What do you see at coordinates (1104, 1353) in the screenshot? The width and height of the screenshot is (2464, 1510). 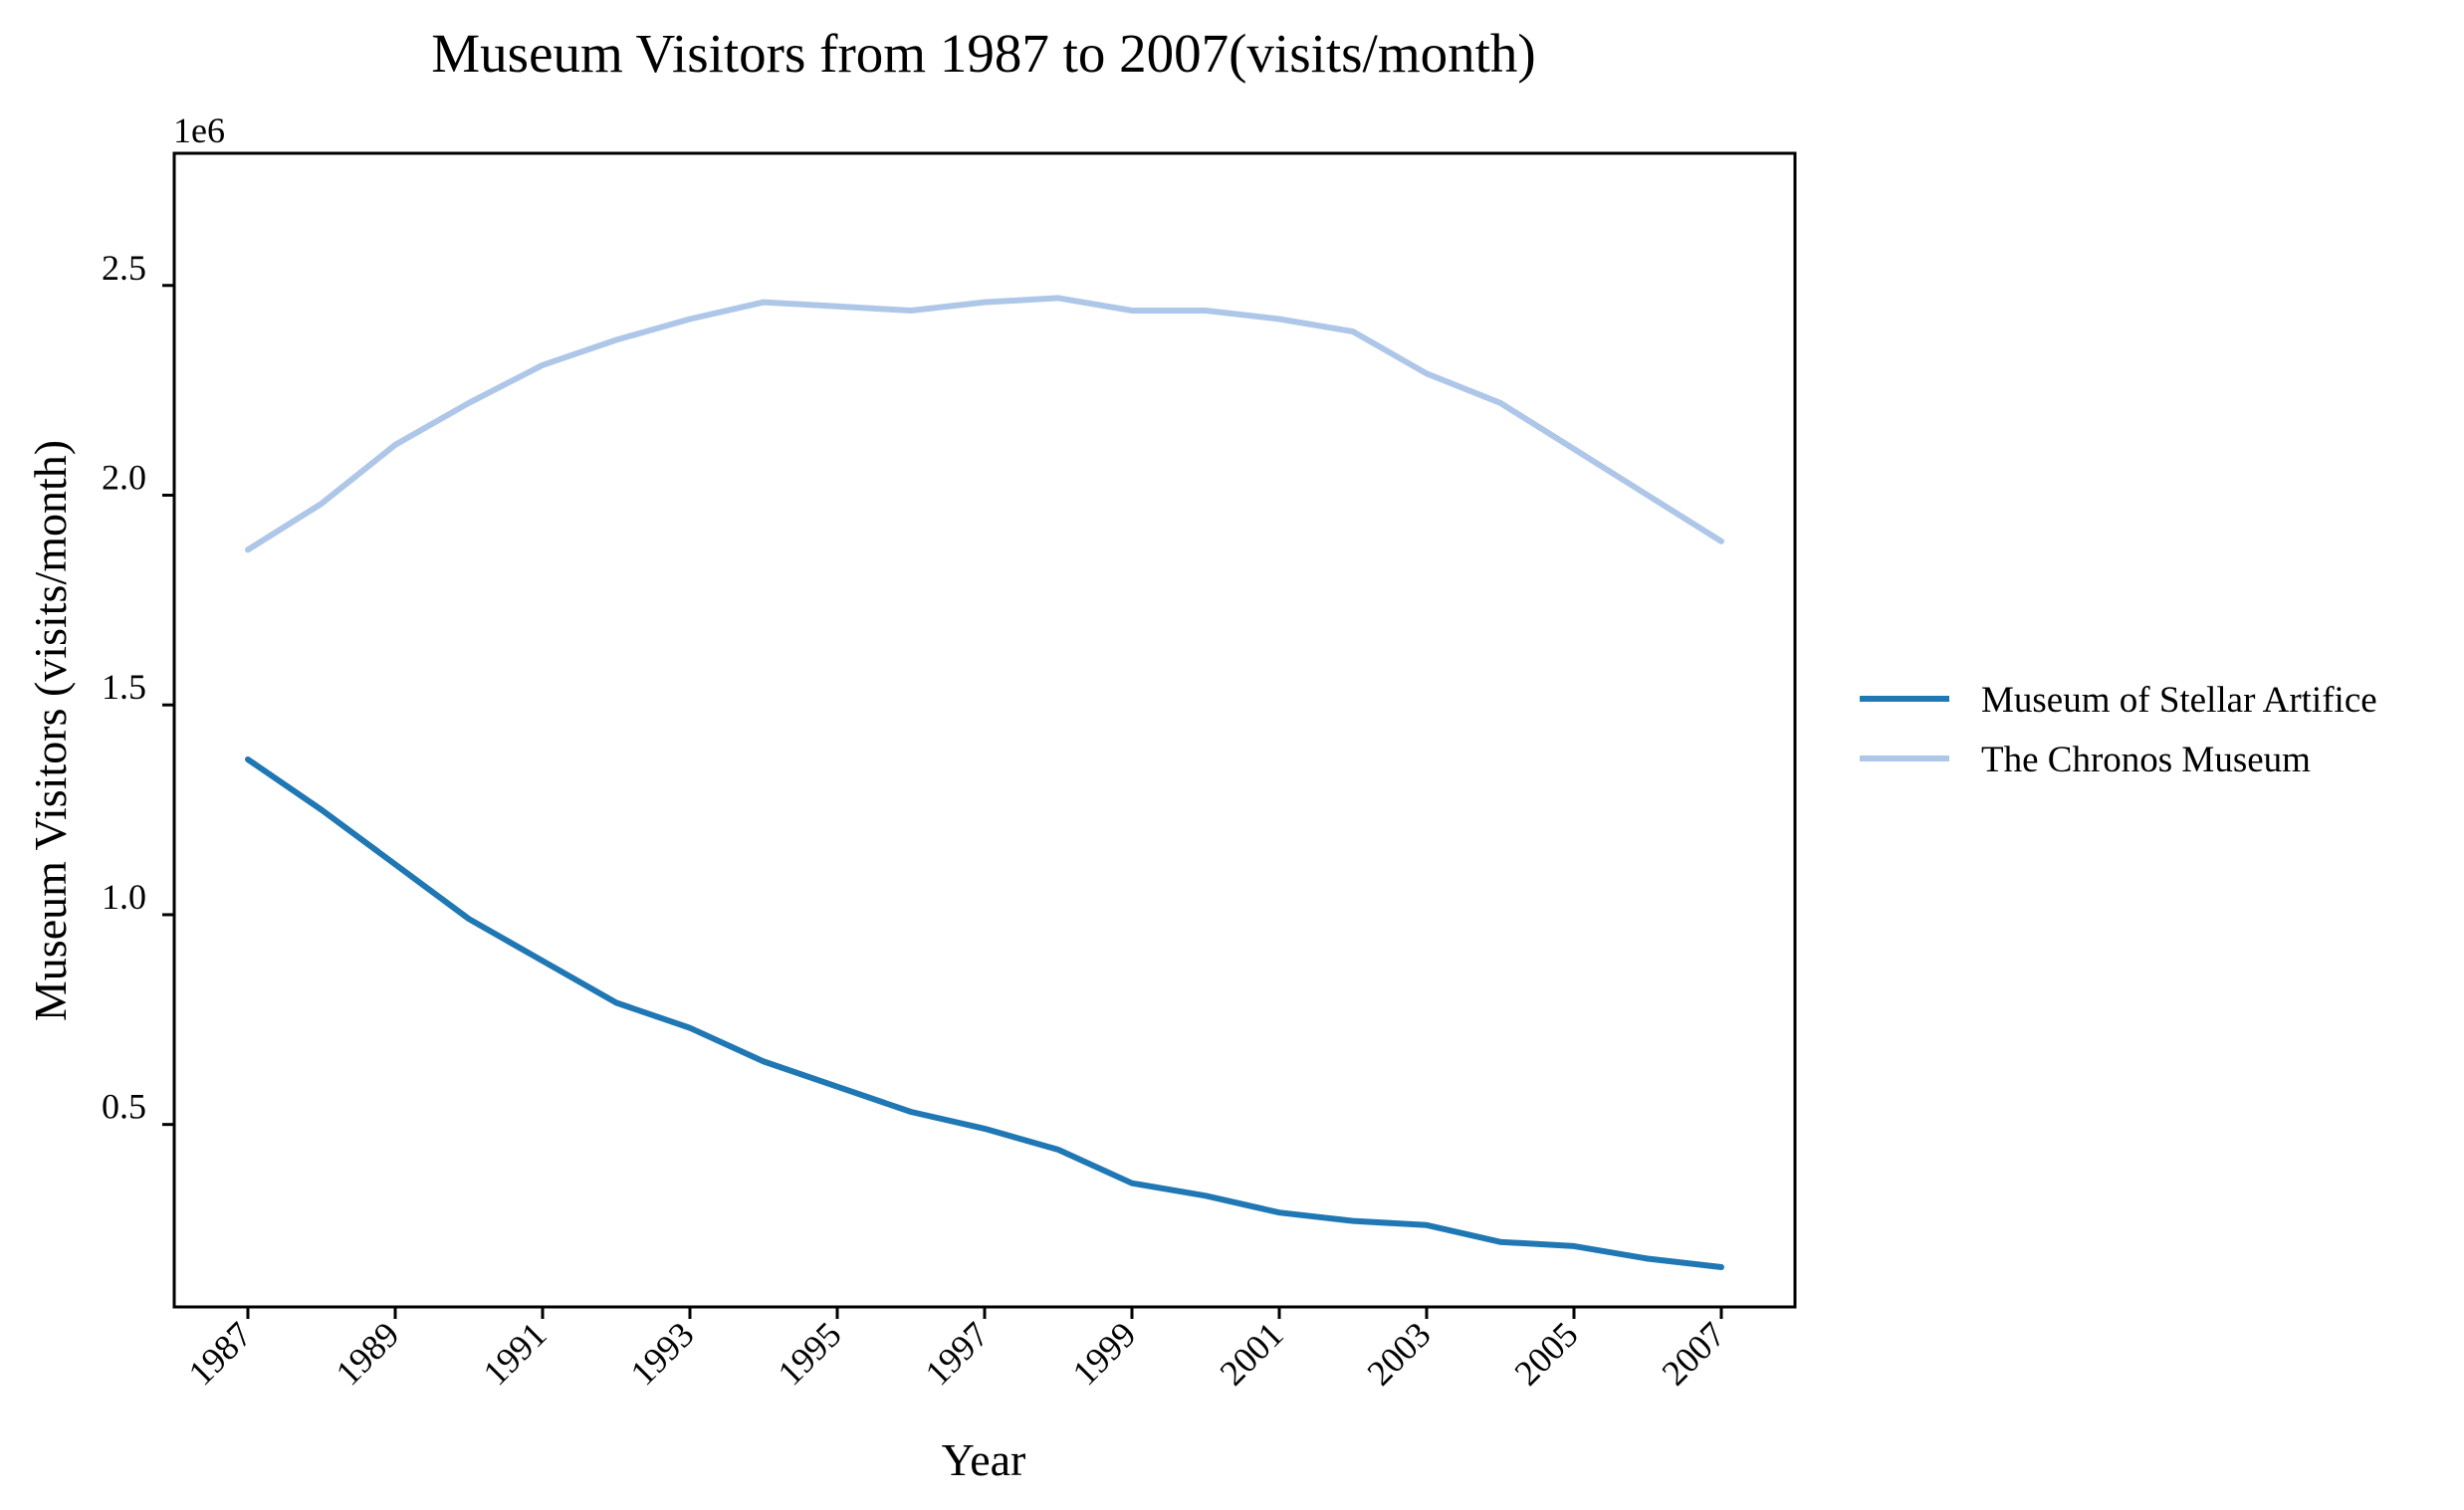 I see `x-tick-label: 1999` at bounding box center [1104, 1353].